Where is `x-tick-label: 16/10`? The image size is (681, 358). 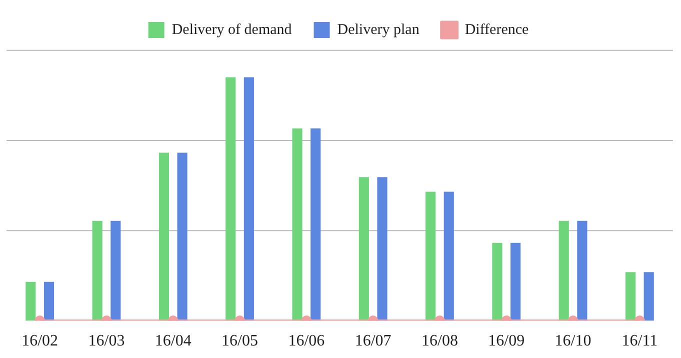 x-tick-label: 16/10 is located at coordinates (573, 341).